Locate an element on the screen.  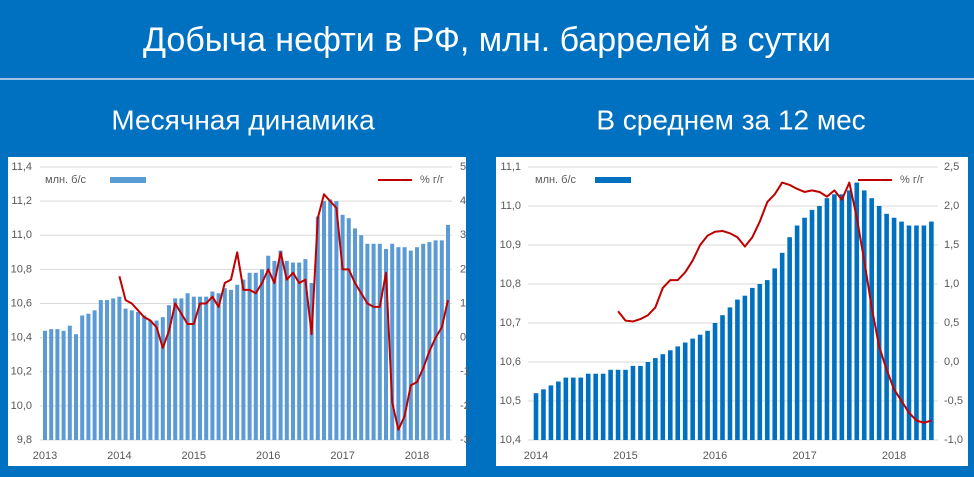
x-tick-label: 2015 is located at coordinates (194, 456).